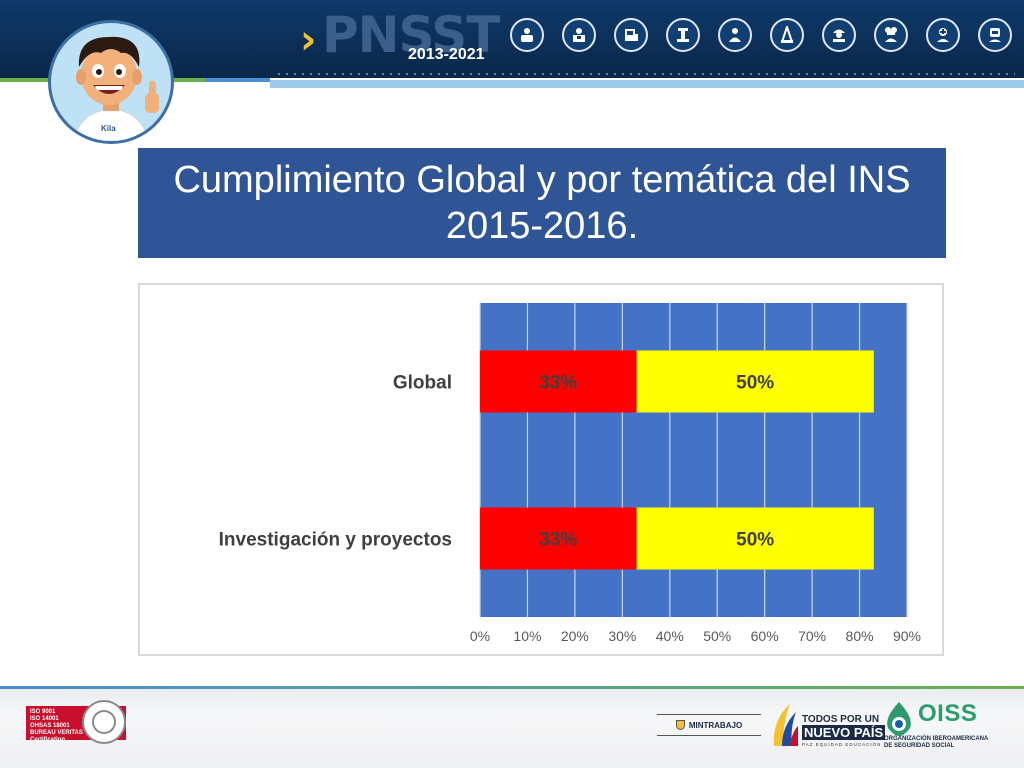  Describe the element at coordinates (480, 636) in the screenshot. I see `x-tick-label: 0%` at that location.